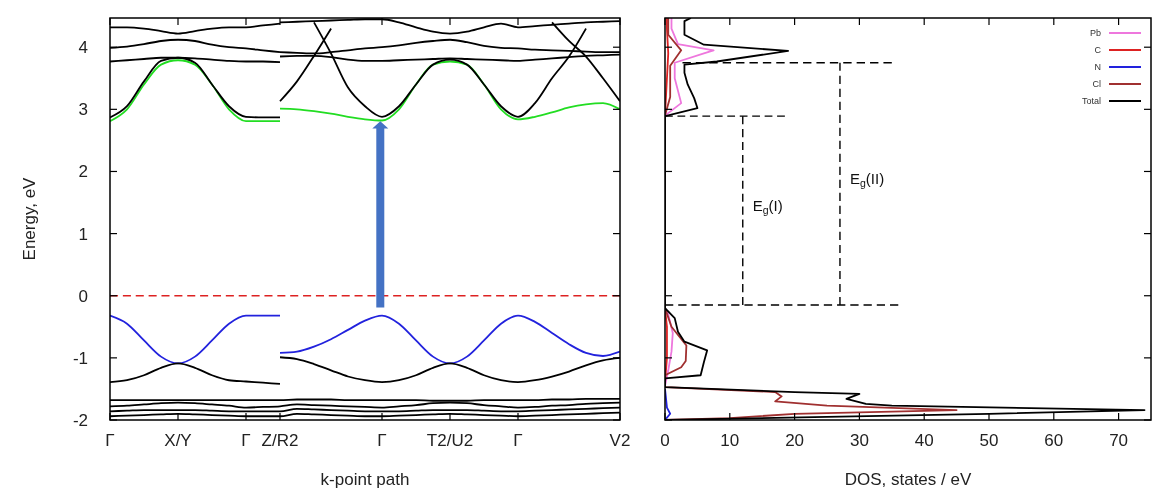  What do you see at coordinates (83, 296) in the screenshot?
I see `y-tick-label: 0` at bounding box center [83, 296].